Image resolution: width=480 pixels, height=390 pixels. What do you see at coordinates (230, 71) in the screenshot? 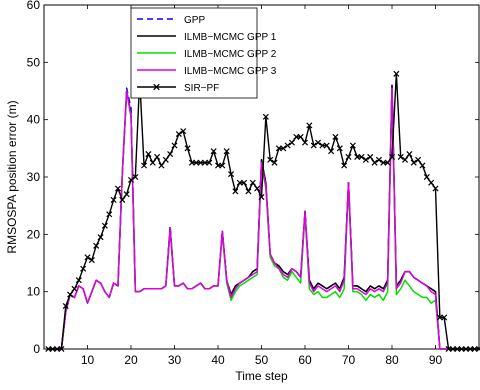
I see `legend-label-3: ILMB−MCMC GPP 3` at bounding box center [230, 71].